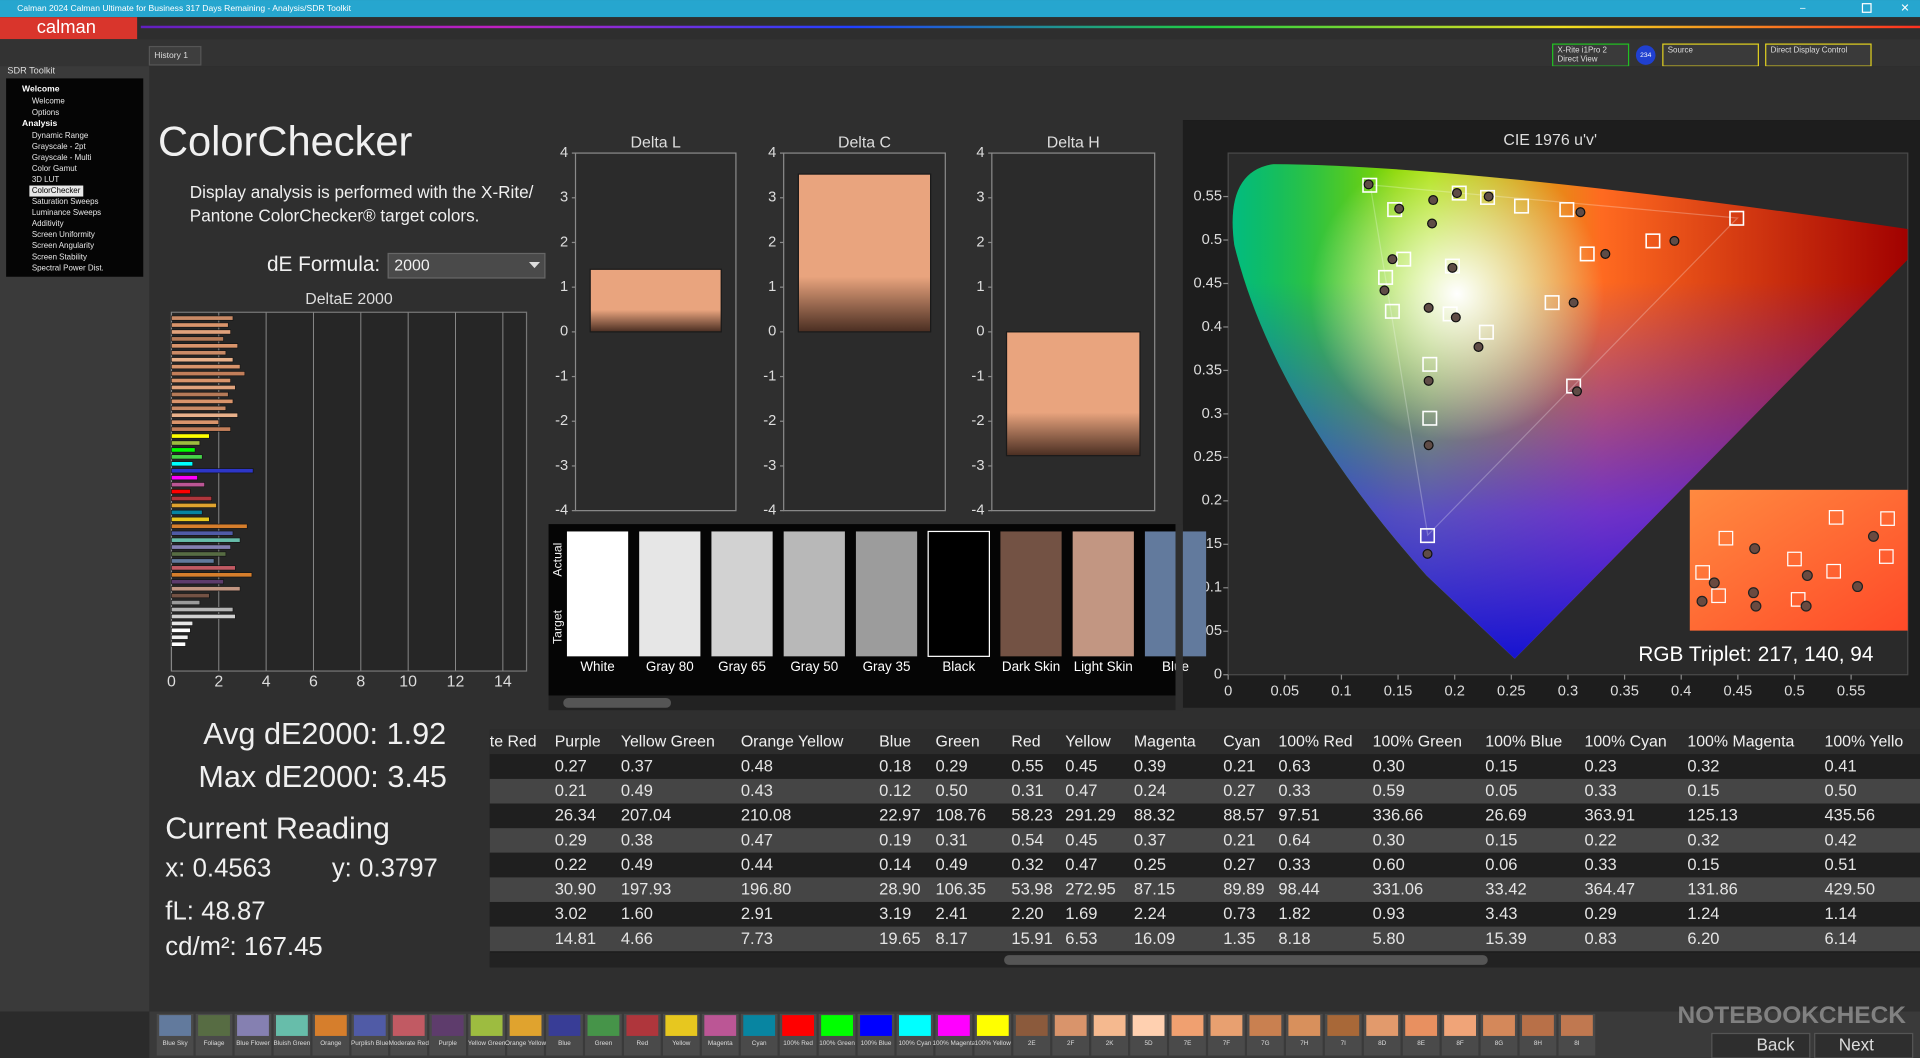 Image resolution: width=1920 pixels, height=1058 pixels. I want to click on y-tick-label: 1, so click(772, 287).